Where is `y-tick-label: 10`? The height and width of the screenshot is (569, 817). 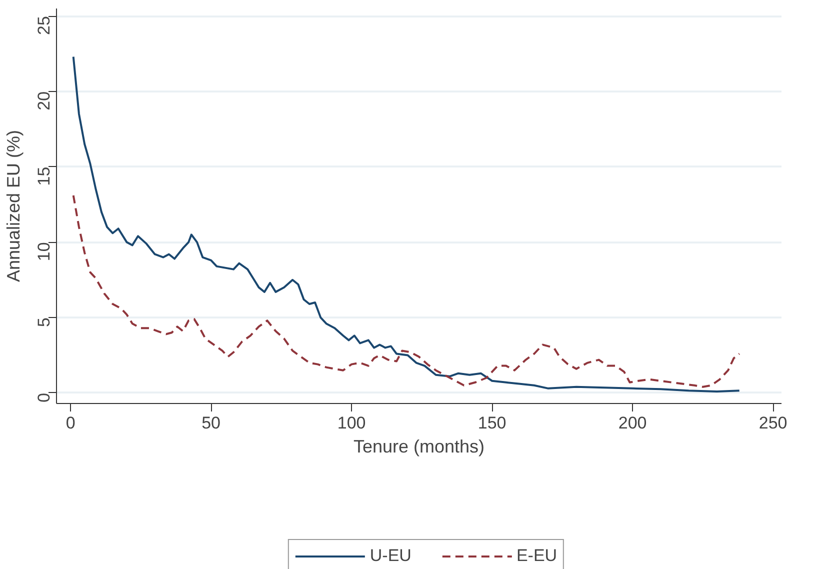 y-tick-label: 10 is located at coordinates (44, 252).